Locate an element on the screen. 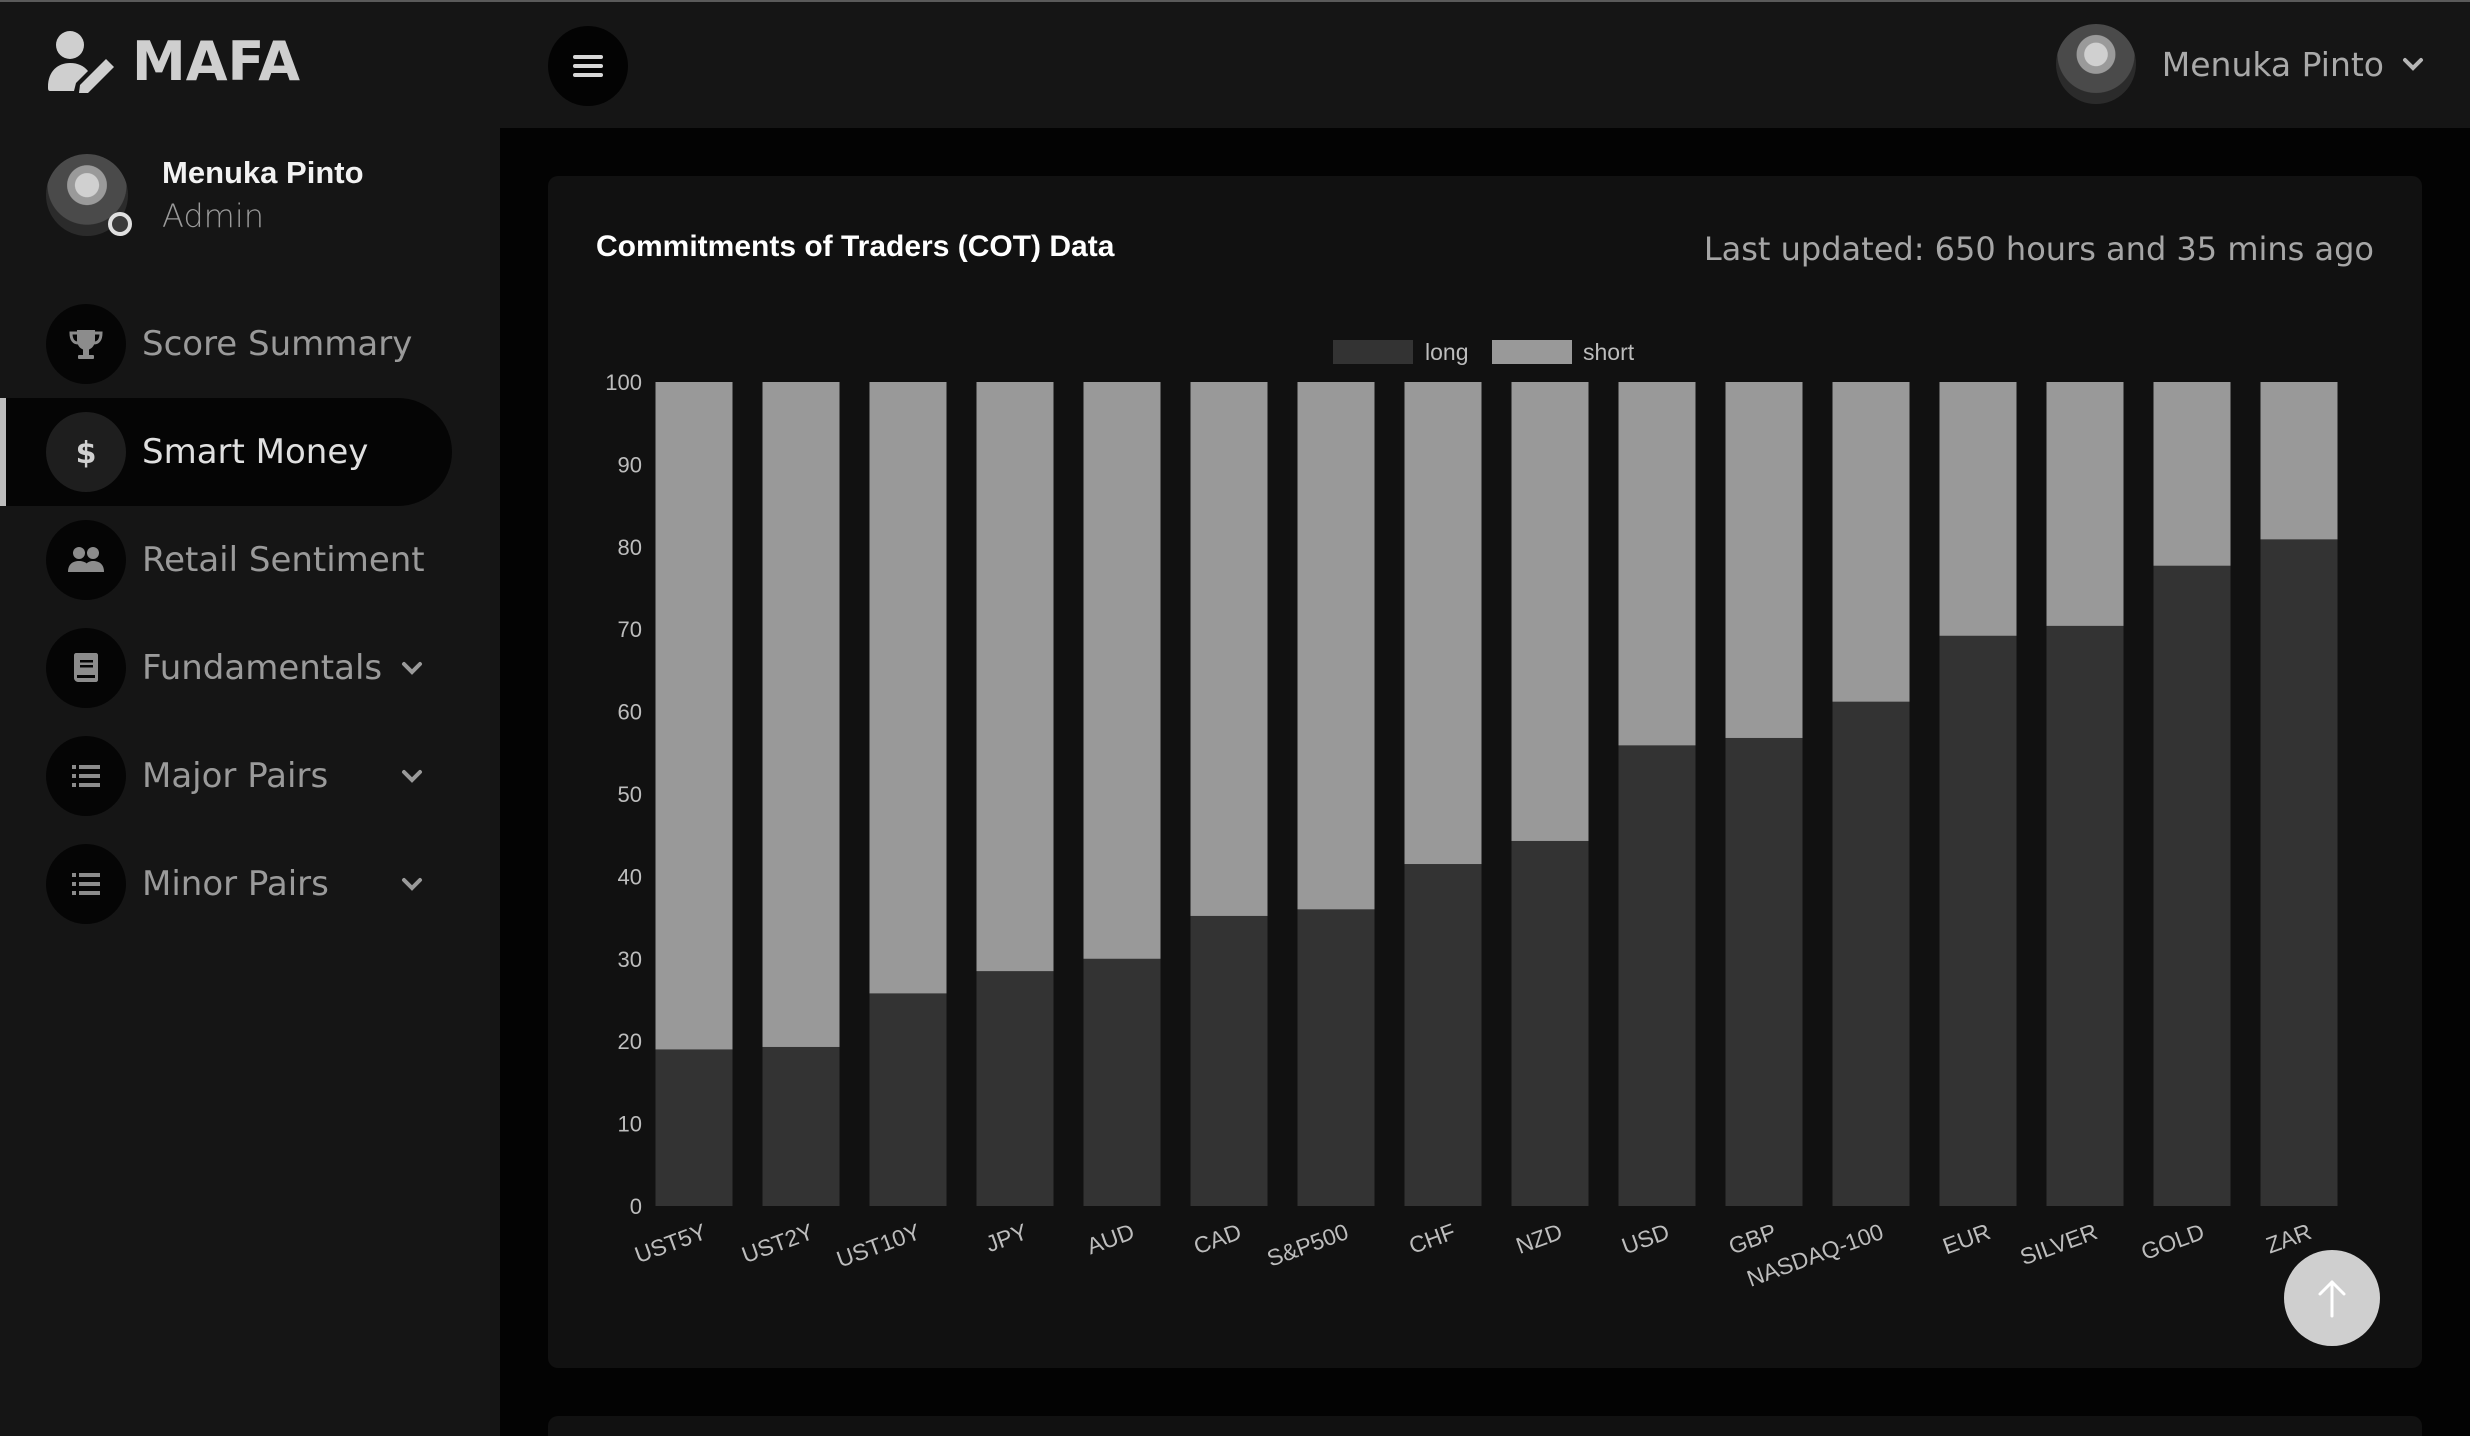 The width and height of the screenshot is (2470, 1436). user-name: Menuka Pinto is located at coordinates (2272, 64).